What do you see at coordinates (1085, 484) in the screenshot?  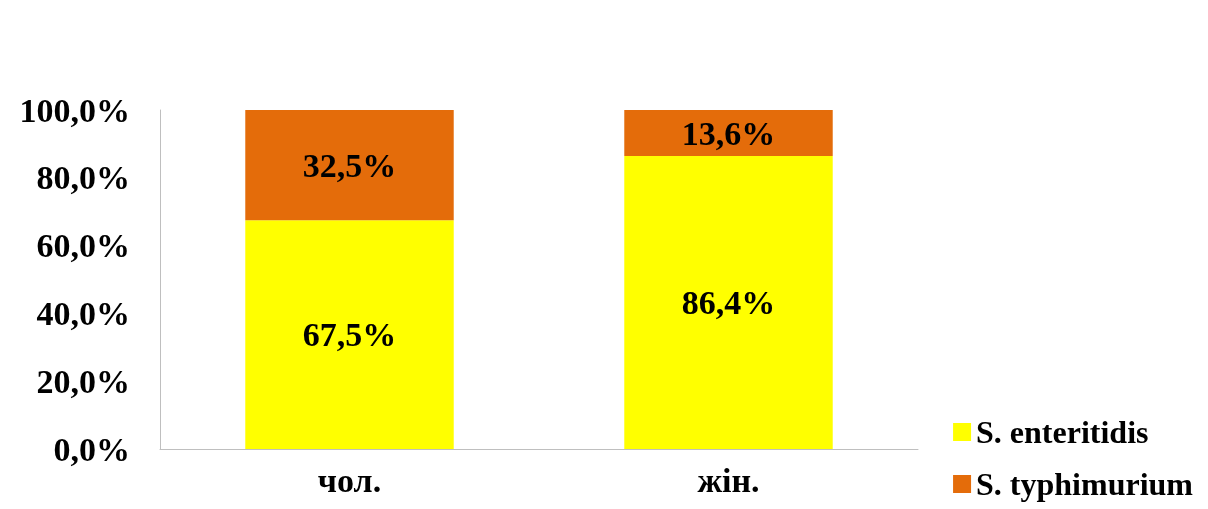 I see `legend-label: S. typhimurium` at bounding box center [1085, 484].